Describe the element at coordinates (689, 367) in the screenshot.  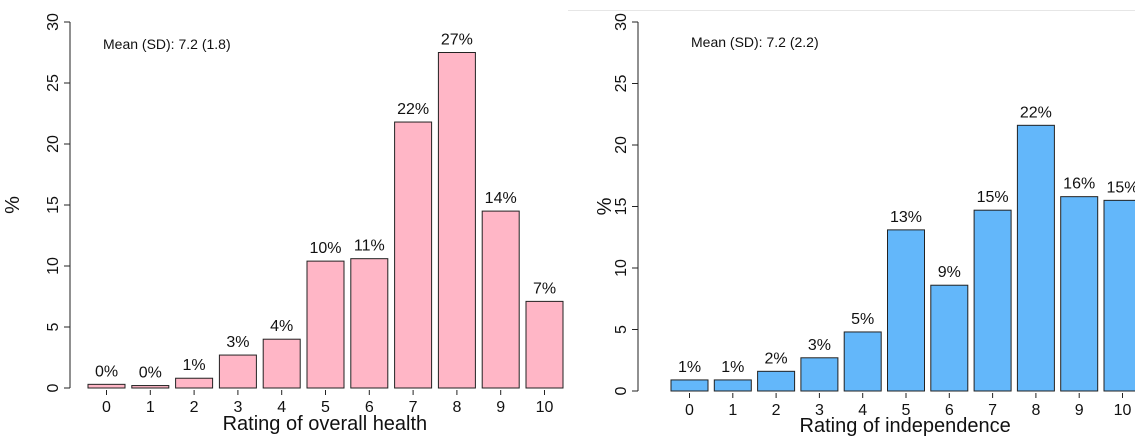
I see `data-label-0: 1%` at that location.